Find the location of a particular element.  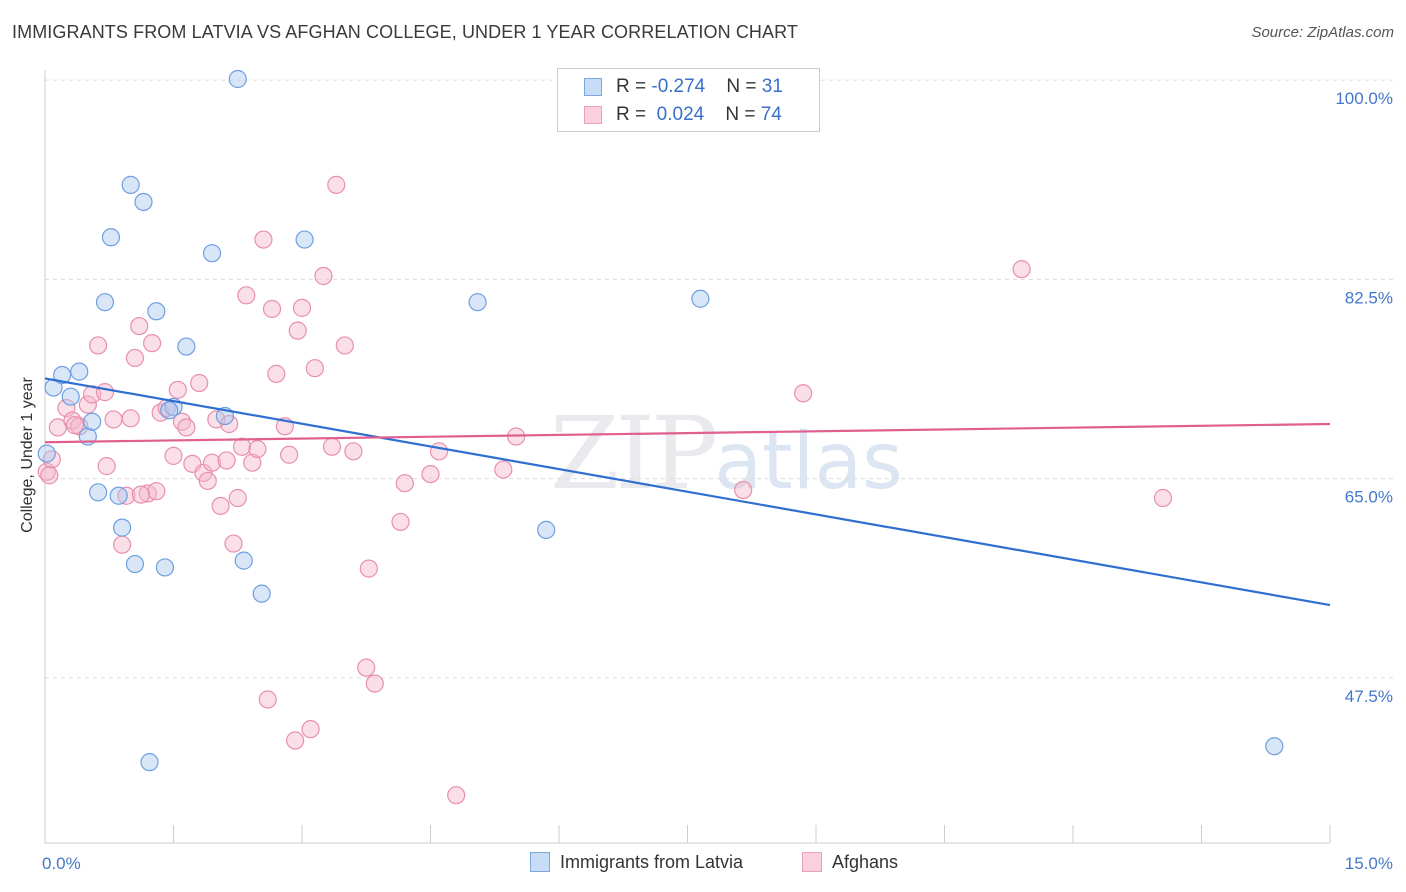

n-value: 74 is located at coordinates (771, 114).